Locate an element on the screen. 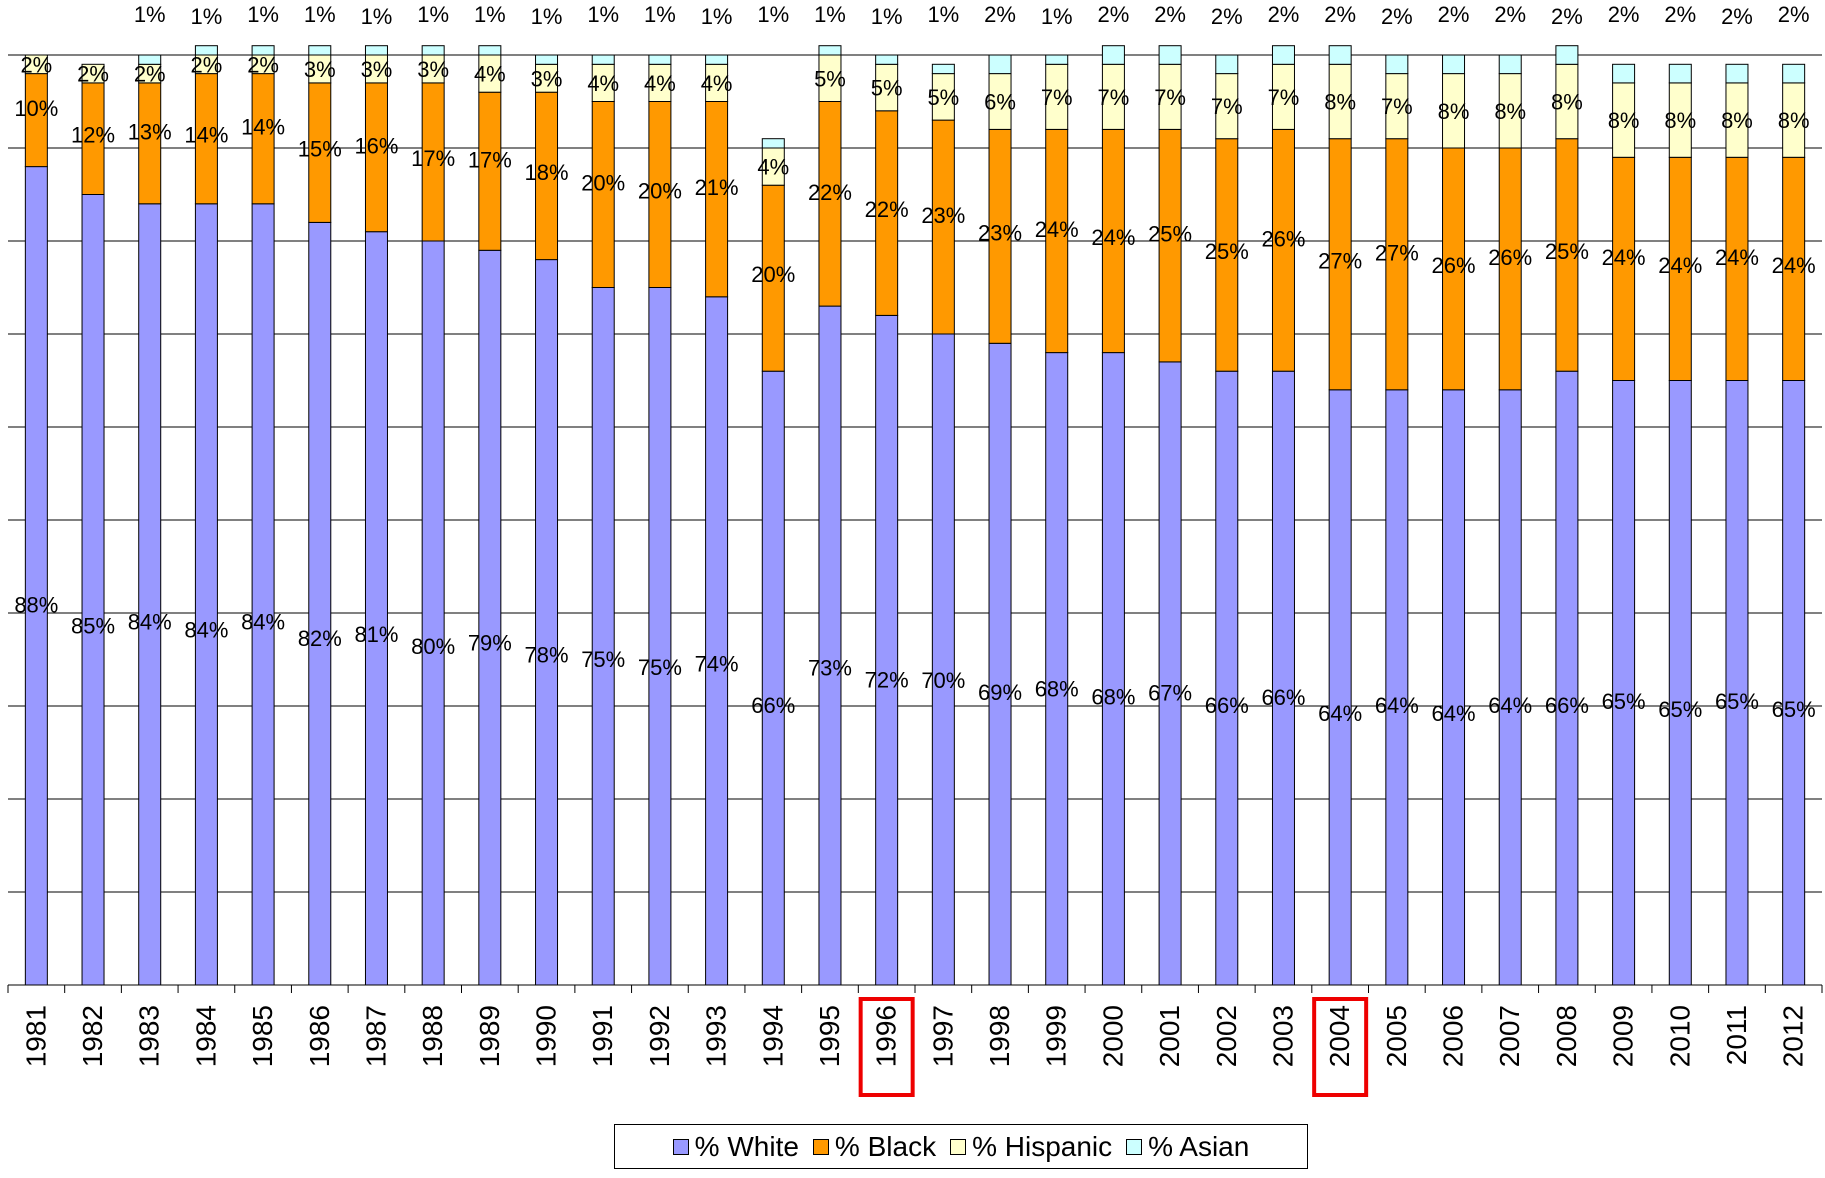  data-label: 23% is located at coordinates (1000, 232).